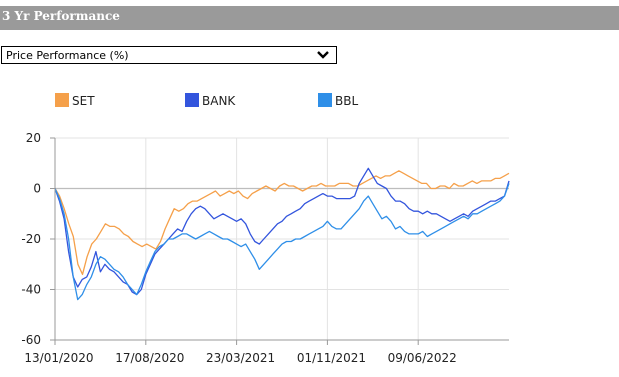 The image size is (619, 377). Describe the element at coordinates (422, 358) in the screenshot. I see `x-tick-label: 09/06/2022` at that location.